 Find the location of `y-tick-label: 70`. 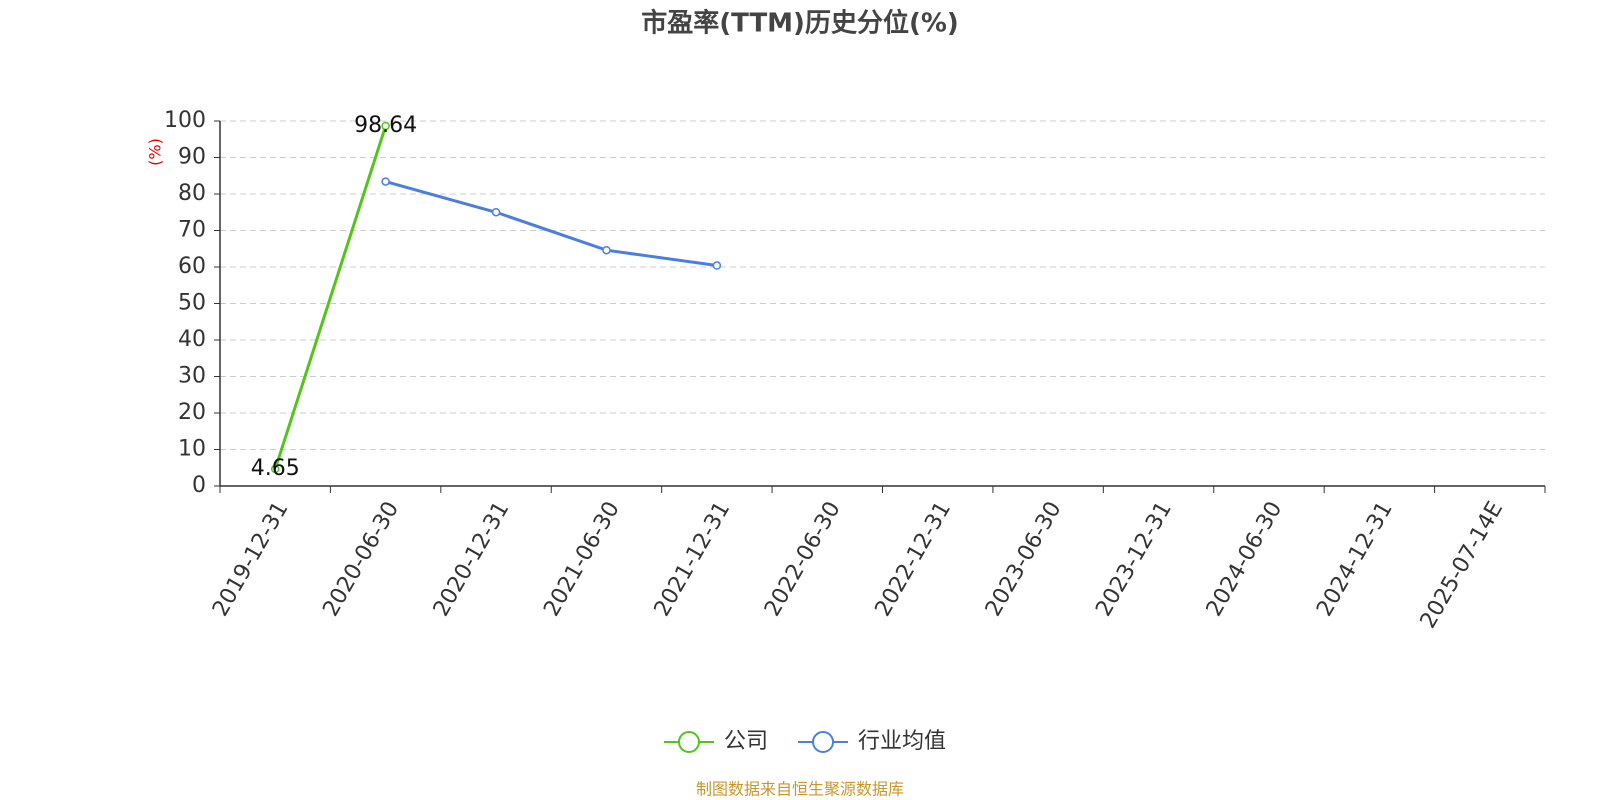

y-tick-label: 70 is located at coordinates (192, 230).